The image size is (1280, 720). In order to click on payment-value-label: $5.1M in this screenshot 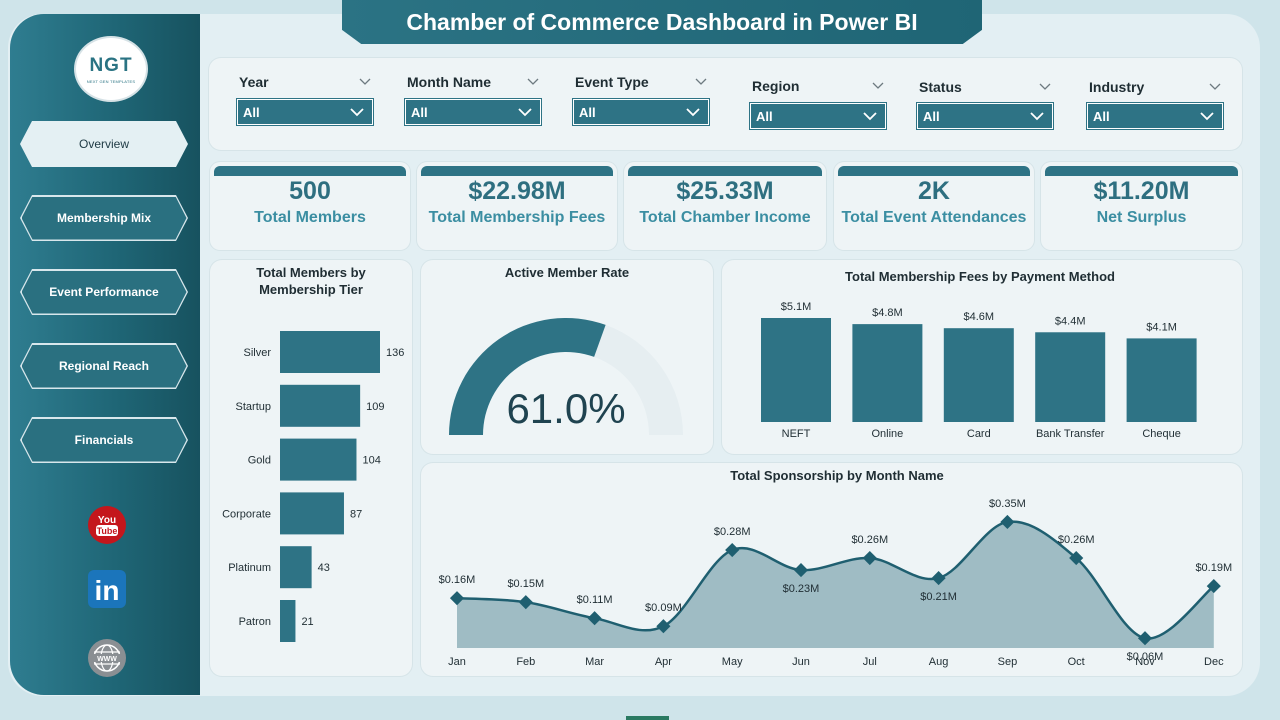, I will do `click(796, 307)`.